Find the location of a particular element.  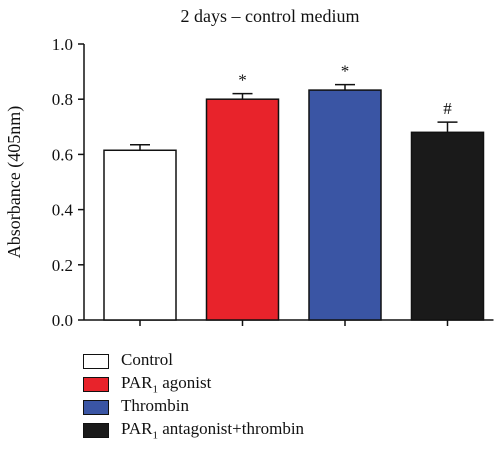

significance-label: # is located at coordinates (447, 108).